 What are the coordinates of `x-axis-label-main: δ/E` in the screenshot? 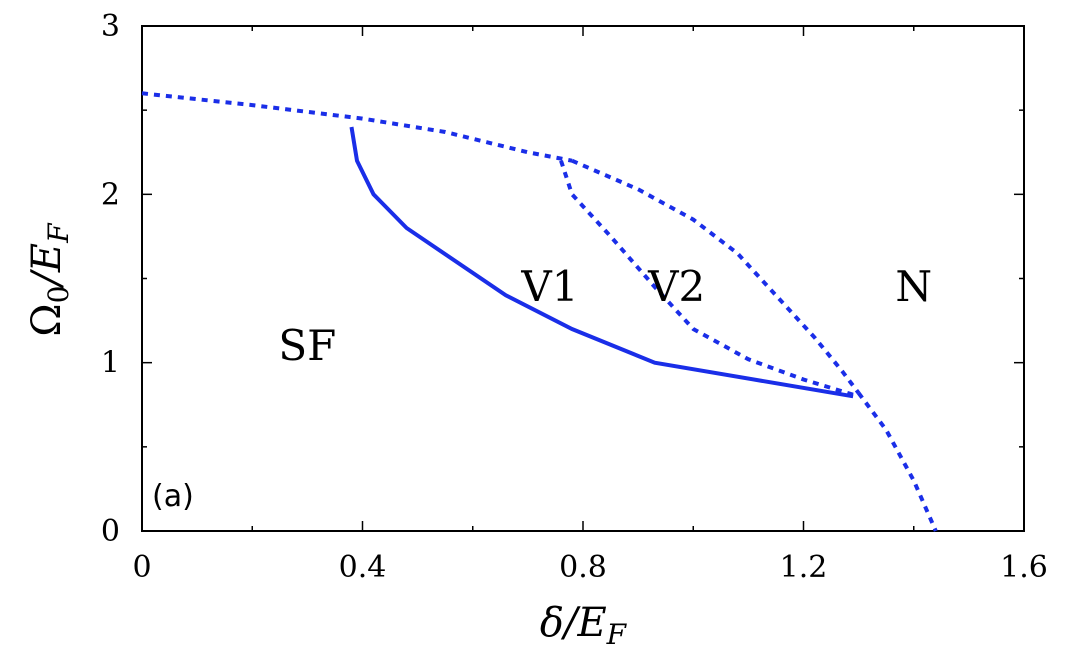 It's located at (573, 623).